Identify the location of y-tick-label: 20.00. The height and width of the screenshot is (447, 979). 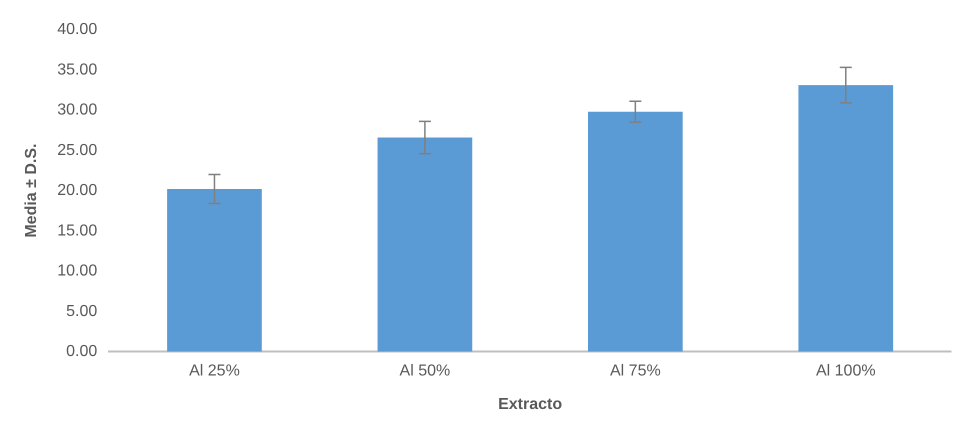
(77, 191).